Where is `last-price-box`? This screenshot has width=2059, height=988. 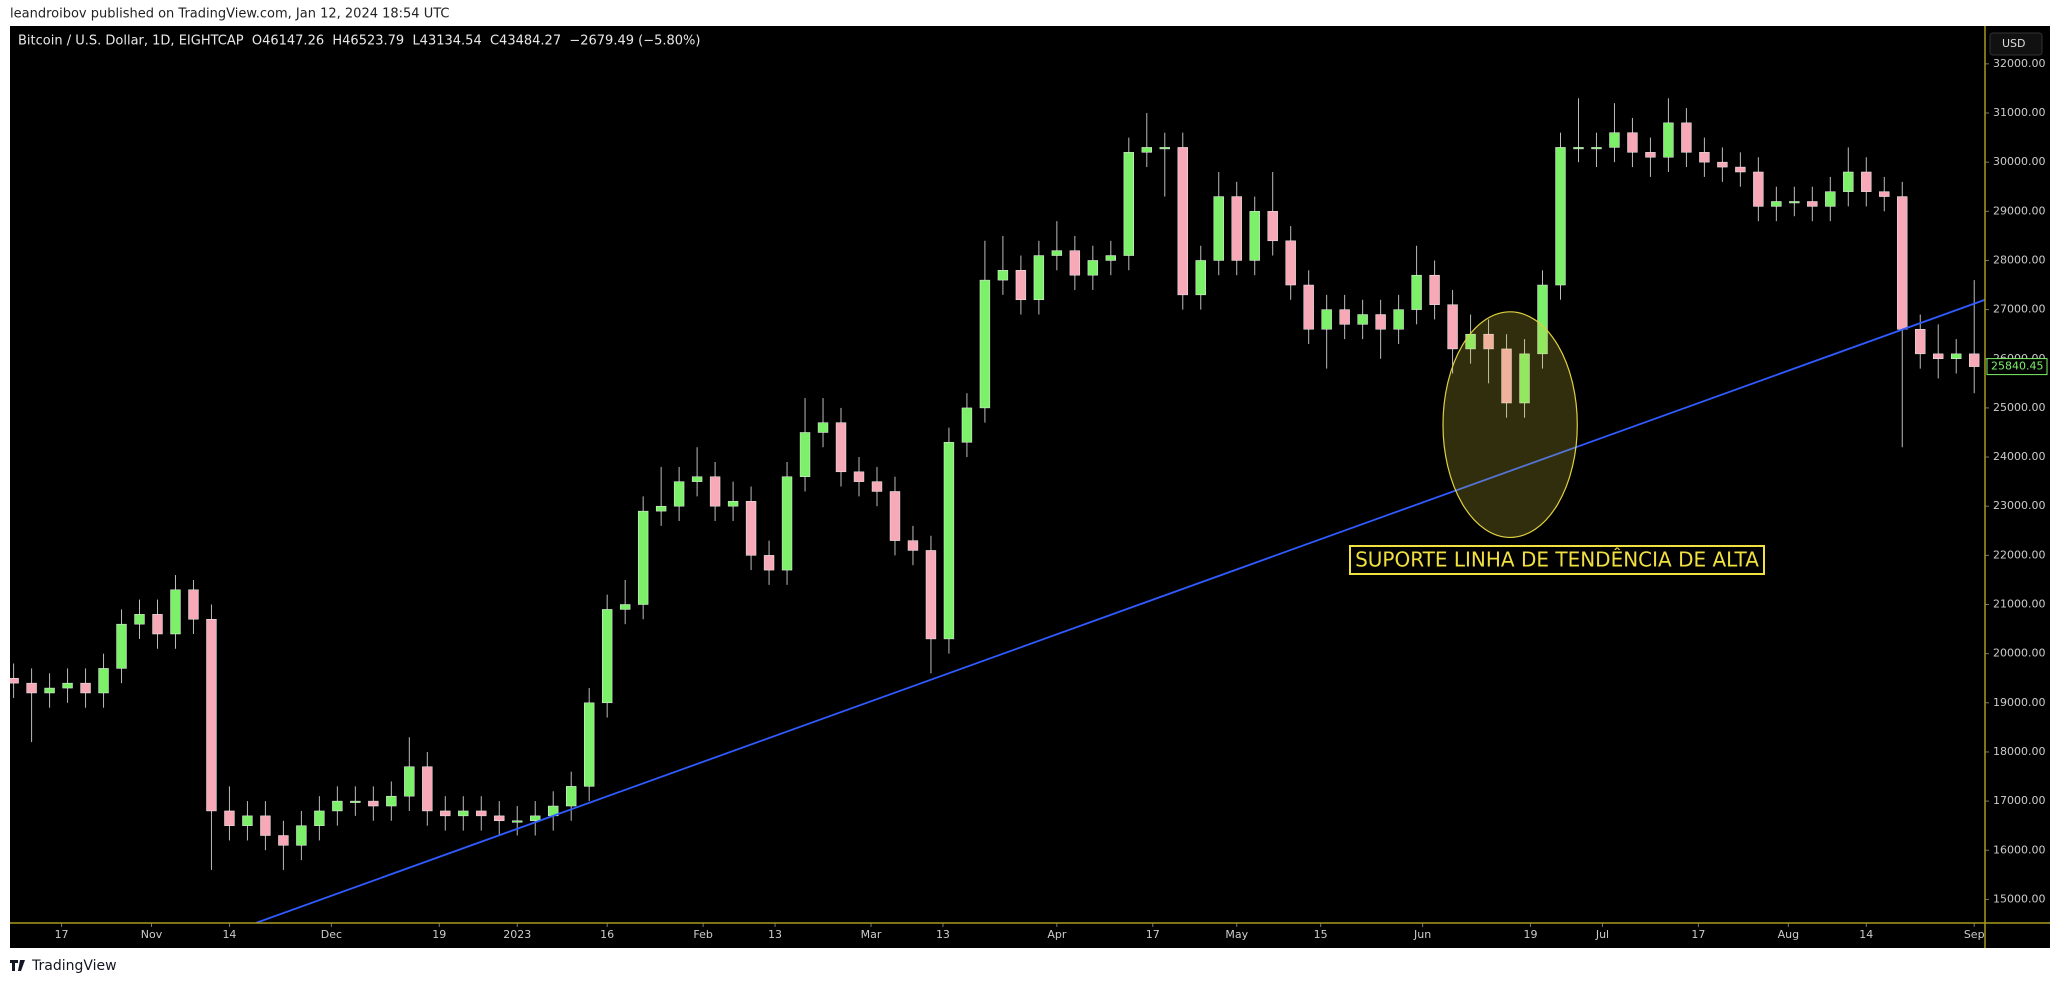 last-price-box is located at coordinates (2017, 367).